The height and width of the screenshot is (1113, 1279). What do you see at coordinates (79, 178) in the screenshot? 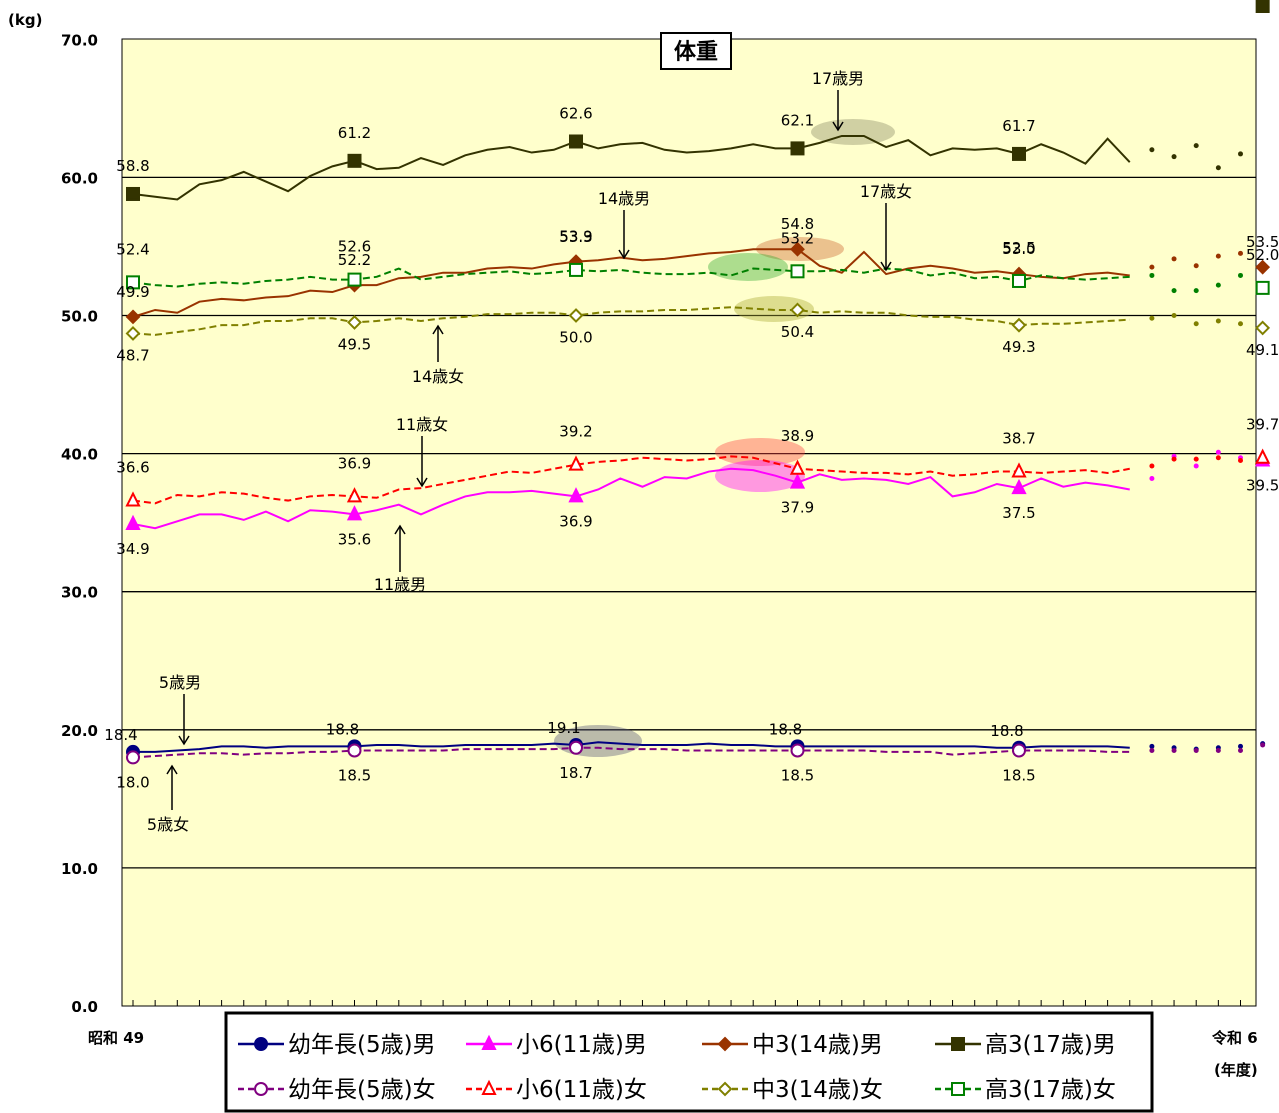
I see `y-tick-label-1: 60.0` at bounding box center [79, 178].